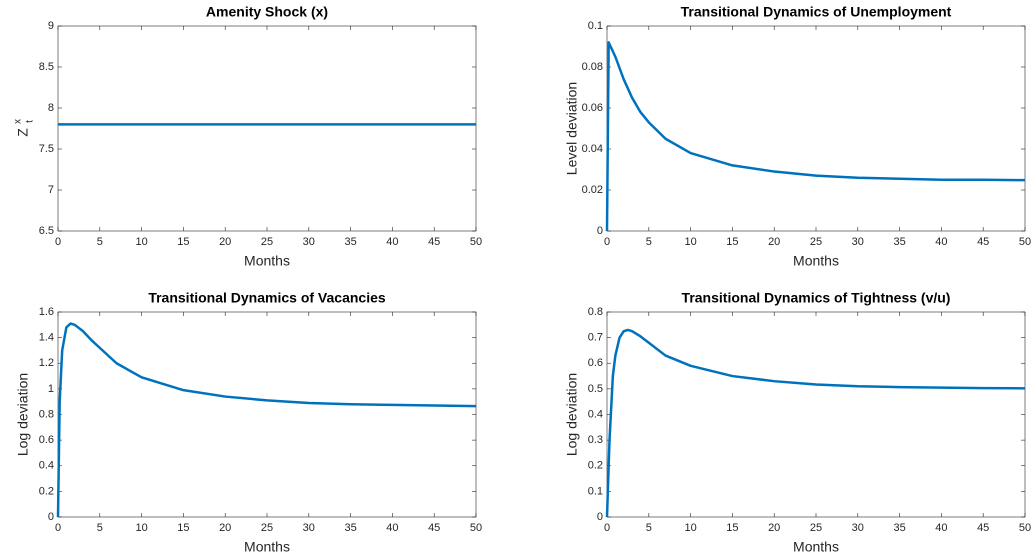  I want to click on y-tick-label: 9, so click(51, 26).